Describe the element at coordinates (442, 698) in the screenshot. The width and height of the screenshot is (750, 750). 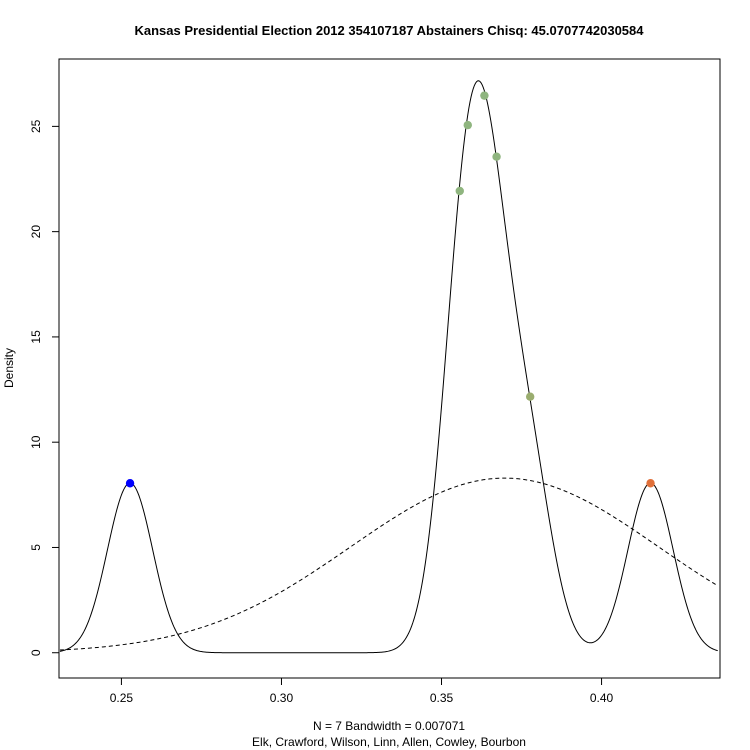
I see `x-tick-label: 0.35` at that location.